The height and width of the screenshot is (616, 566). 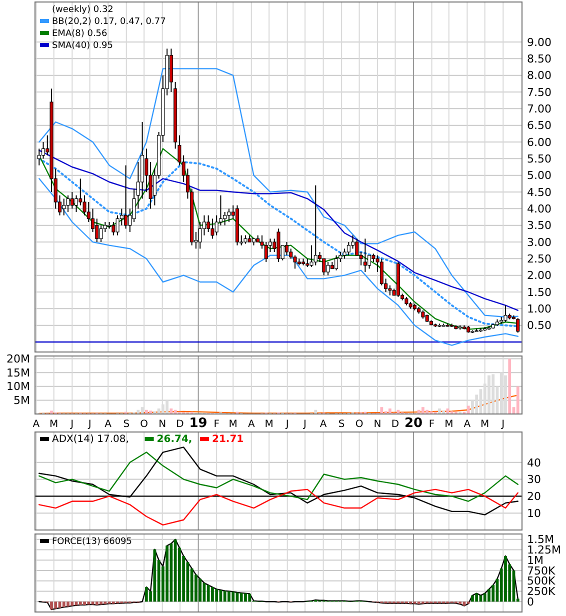 I want to click on y-tick-label: 9.00, so click(x=539, y=42).